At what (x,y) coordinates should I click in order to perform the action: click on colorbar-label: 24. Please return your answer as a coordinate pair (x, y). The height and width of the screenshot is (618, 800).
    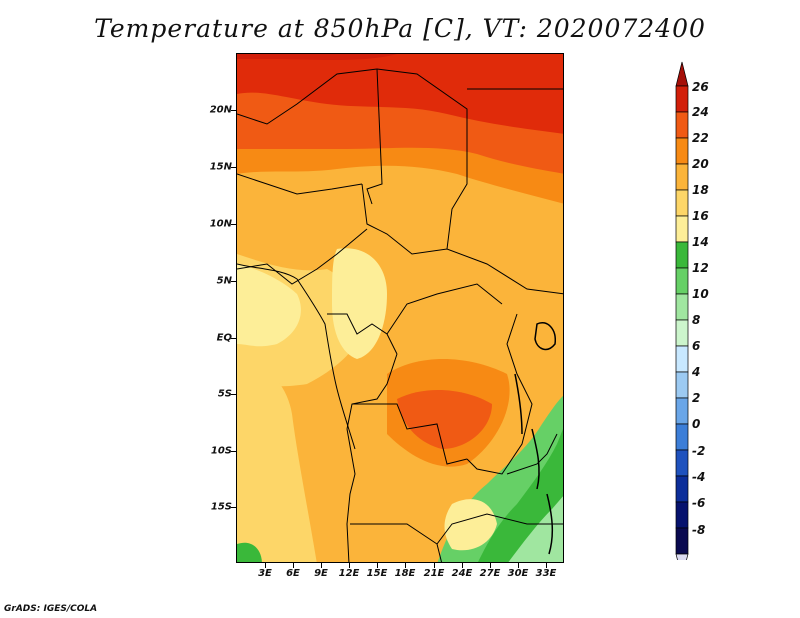
    Looking at the image, I should click on (700, 112).